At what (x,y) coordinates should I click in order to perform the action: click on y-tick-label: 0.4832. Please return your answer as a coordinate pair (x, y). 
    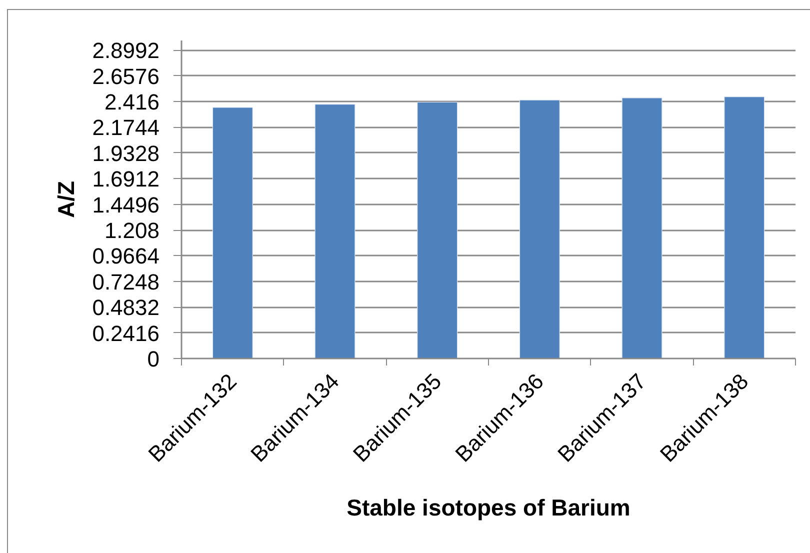
    Looking at the image, I should click on (126, 307).